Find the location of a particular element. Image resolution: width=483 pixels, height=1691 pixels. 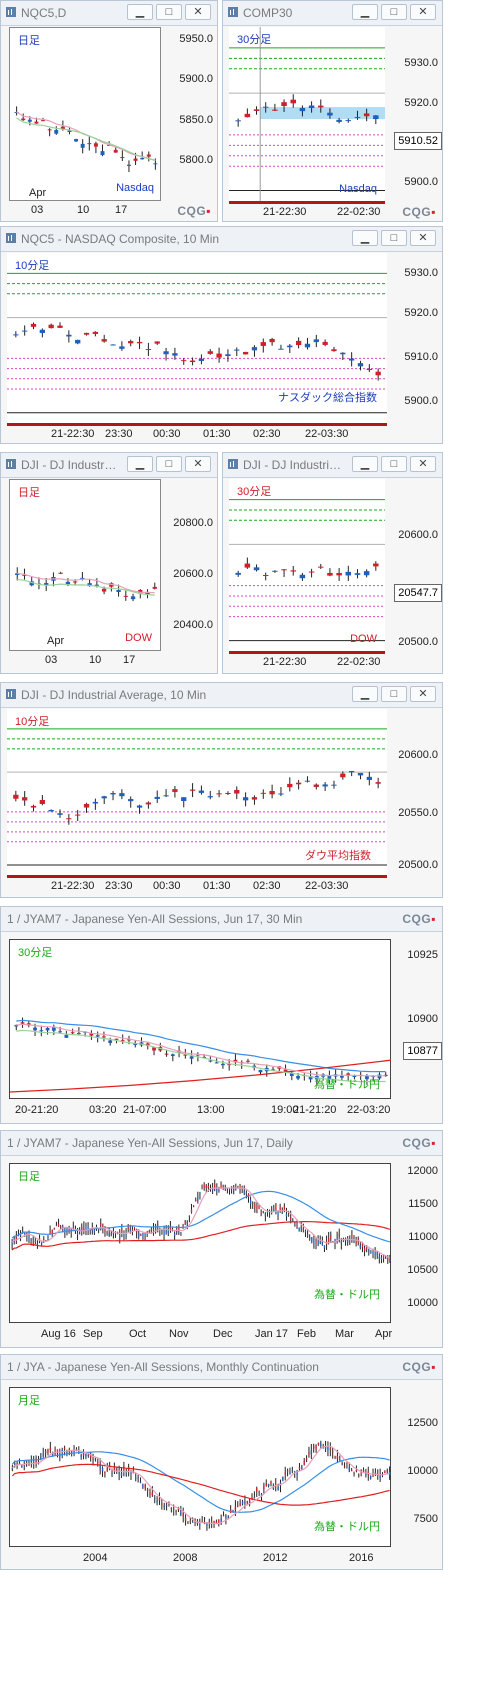

price-plot: 月足 為替・ドル円 is located at coordinates (200, 1467).